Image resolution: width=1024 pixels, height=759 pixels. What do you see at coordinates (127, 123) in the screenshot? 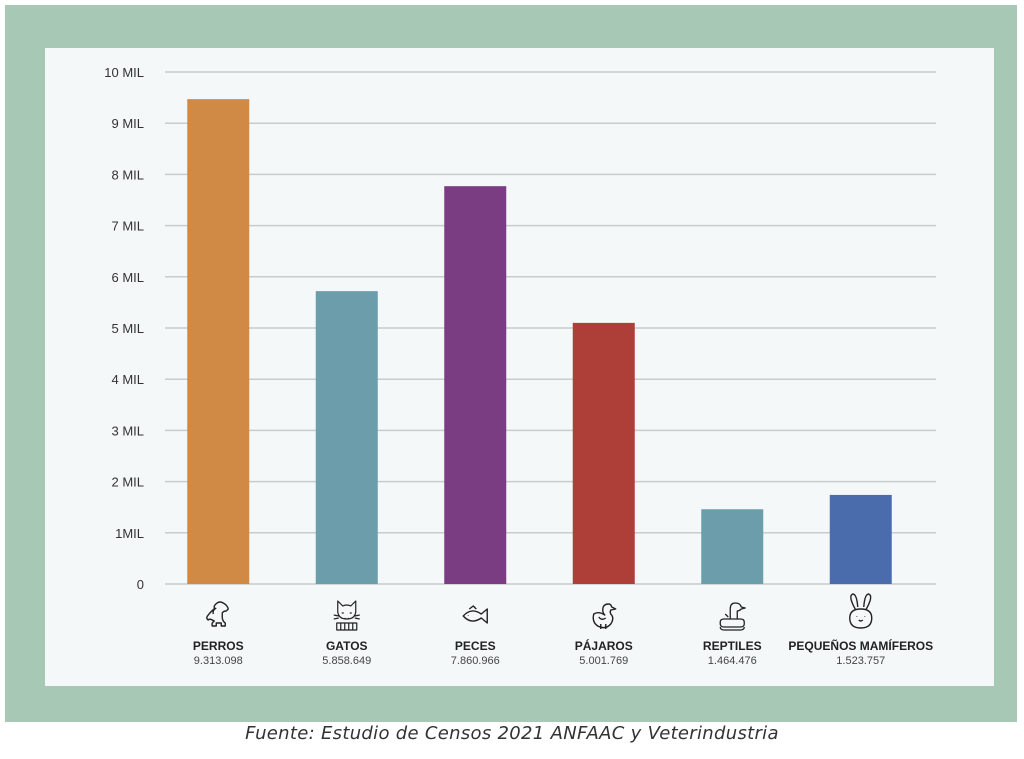
I see `y-tick-label: 9 MIL` at bounding box center [127, 123].